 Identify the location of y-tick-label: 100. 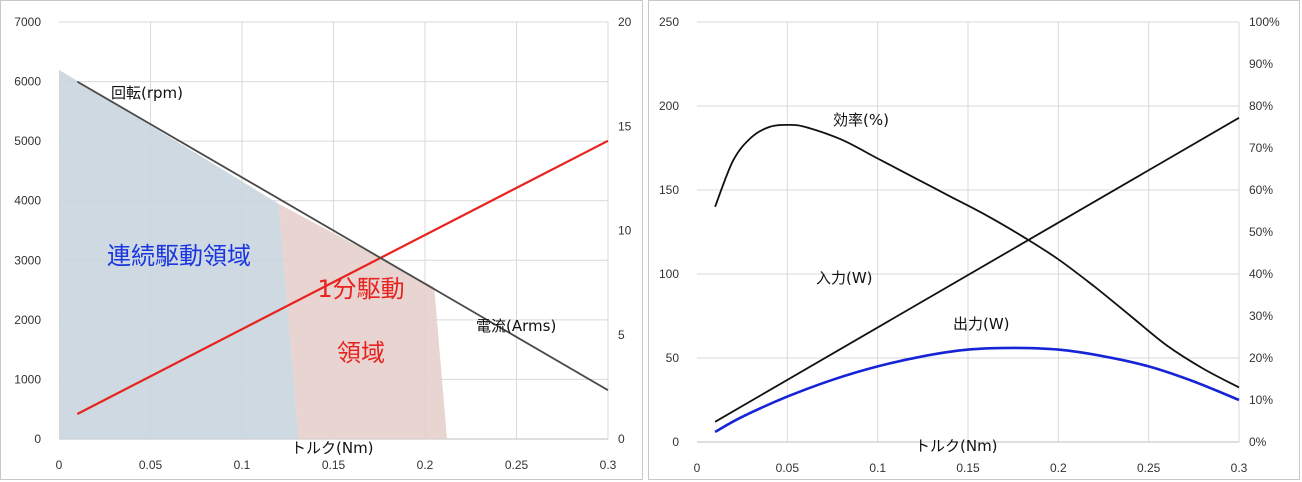
(669, 274).